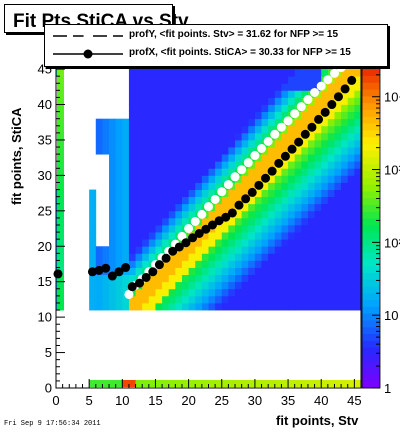 The image size is (400, 433). Describe the element at coordinates (45, 175) in the screenshot. I see `y-tick-label: 30` at that location.